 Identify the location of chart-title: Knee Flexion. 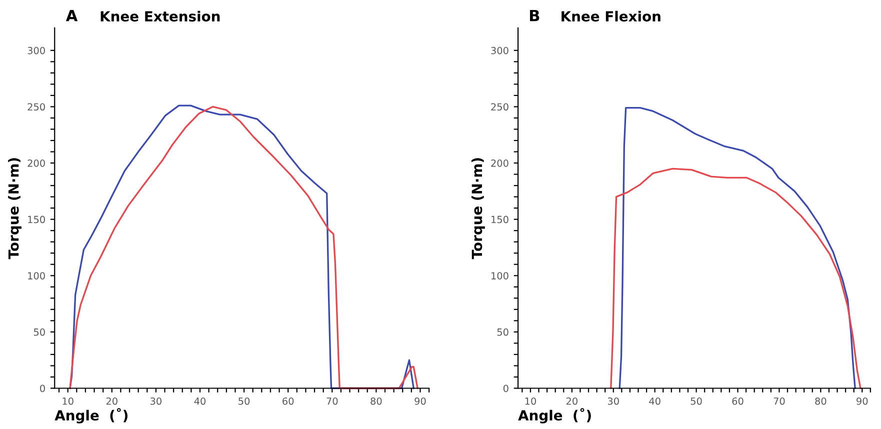
(611, 16).